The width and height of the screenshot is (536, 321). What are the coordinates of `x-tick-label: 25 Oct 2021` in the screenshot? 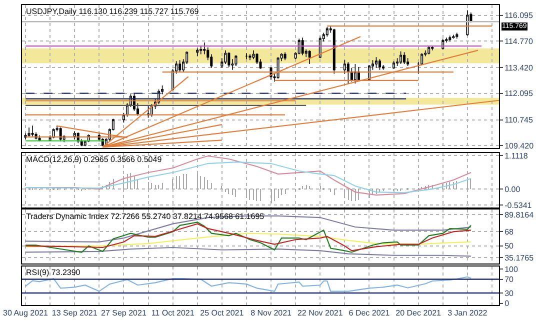 It's located at (222, 313).